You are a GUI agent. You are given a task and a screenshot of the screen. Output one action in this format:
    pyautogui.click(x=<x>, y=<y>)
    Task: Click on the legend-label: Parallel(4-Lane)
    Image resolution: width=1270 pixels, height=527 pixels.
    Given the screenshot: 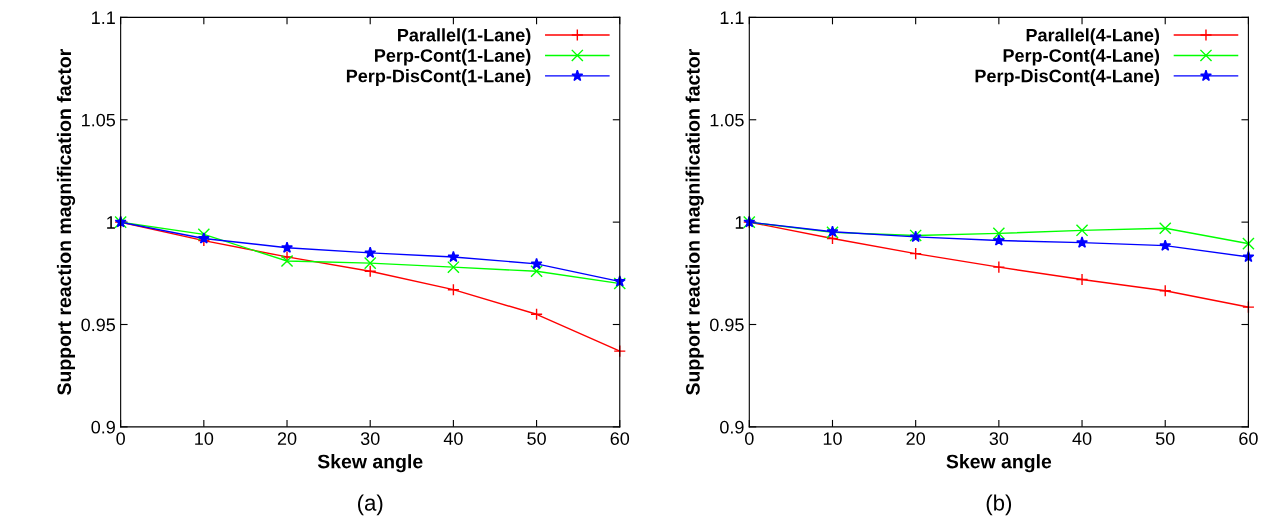 What is the action you would take?
    pyautogui.click(x=1093, y=37)
    